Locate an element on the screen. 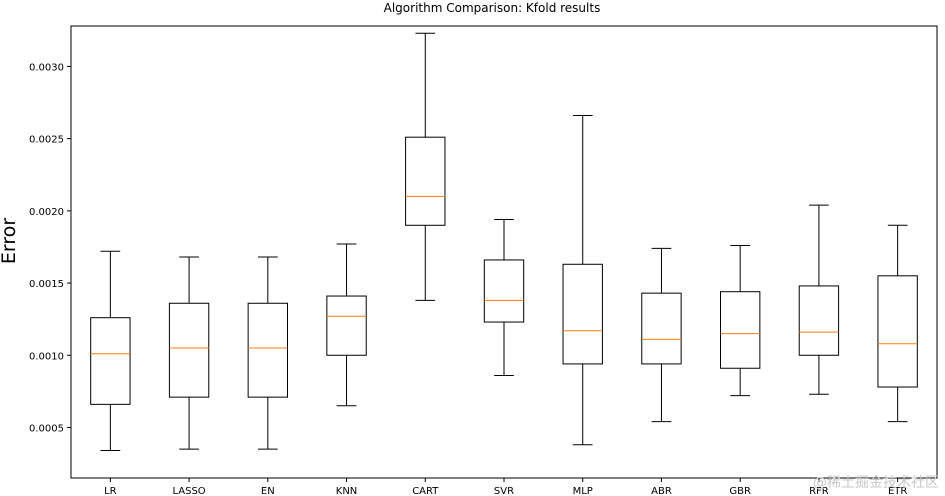  box-group-lr is located at coordinates (110, 351).